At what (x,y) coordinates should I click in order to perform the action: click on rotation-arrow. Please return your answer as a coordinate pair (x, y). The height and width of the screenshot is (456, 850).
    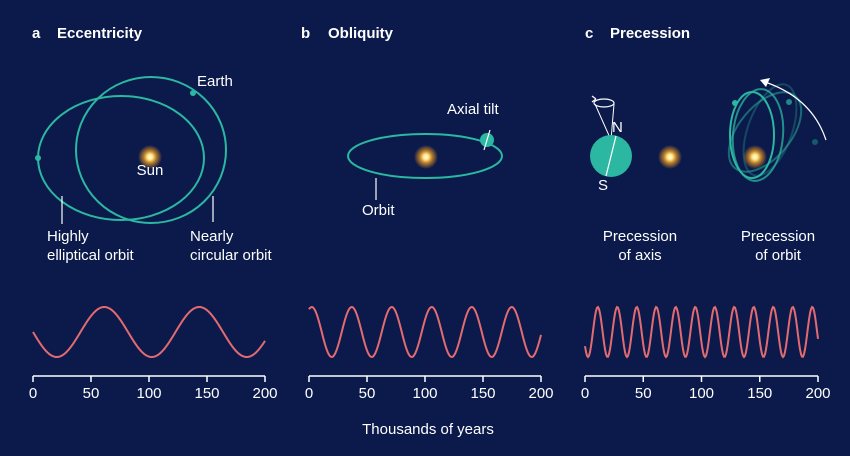
    Looking at the image, I should click on (594, 99).